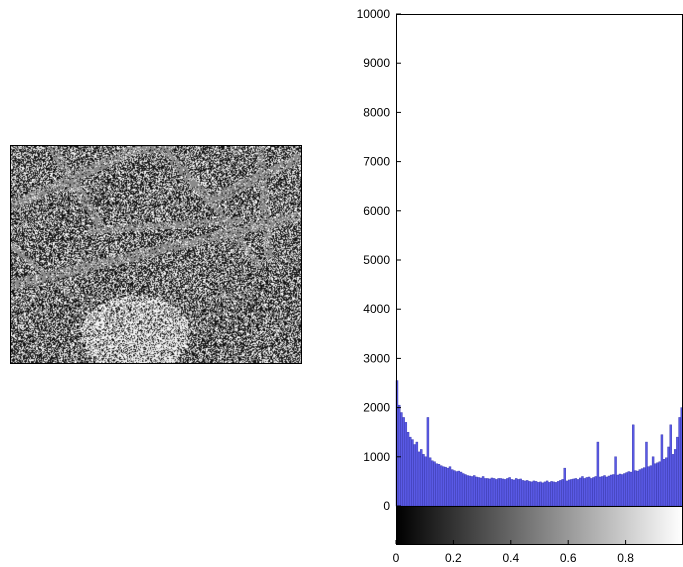  What do you see at coordinates (376, 260) in the screenshot?
I see `y-tick-label: 5000` at bounding box center [376, 260].